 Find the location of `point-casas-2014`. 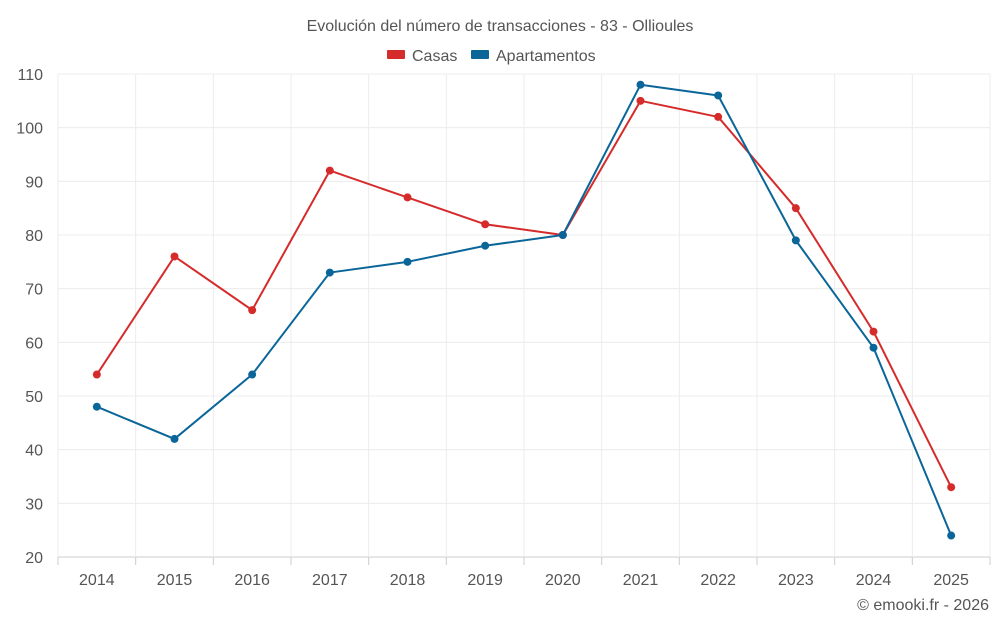

point-casas-2014 is located at coordinates (96, 374).